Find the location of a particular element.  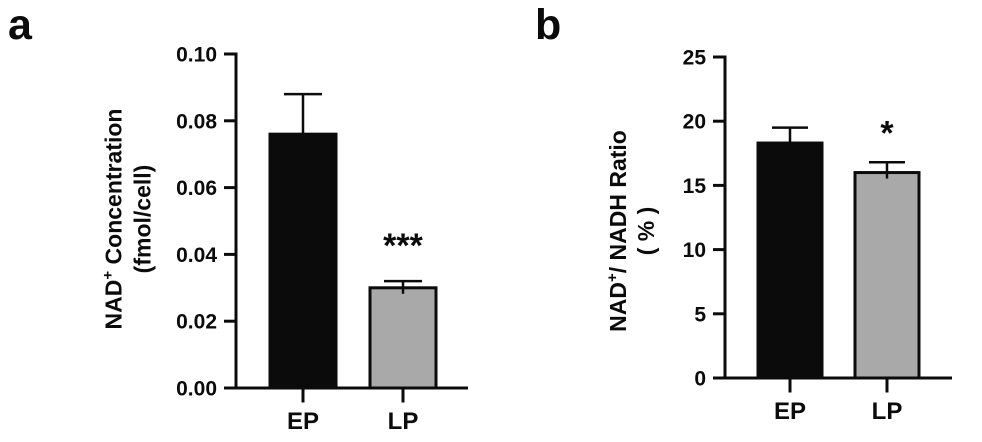

y-tick-label: 0.00 is located at coordinates (196, 389).